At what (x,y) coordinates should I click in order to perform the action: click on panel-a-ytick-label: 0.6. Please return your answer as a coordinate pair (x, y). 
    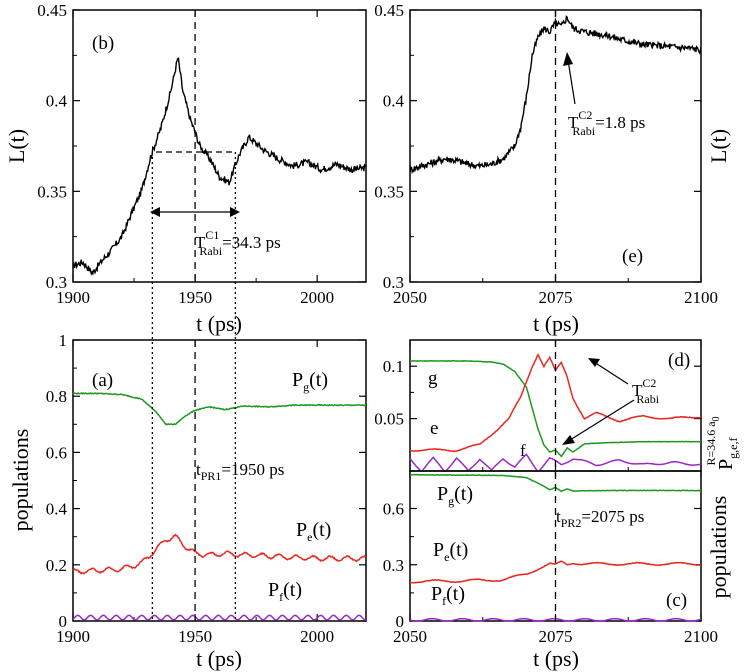
    Looking at the image, I should click on (56, 452).